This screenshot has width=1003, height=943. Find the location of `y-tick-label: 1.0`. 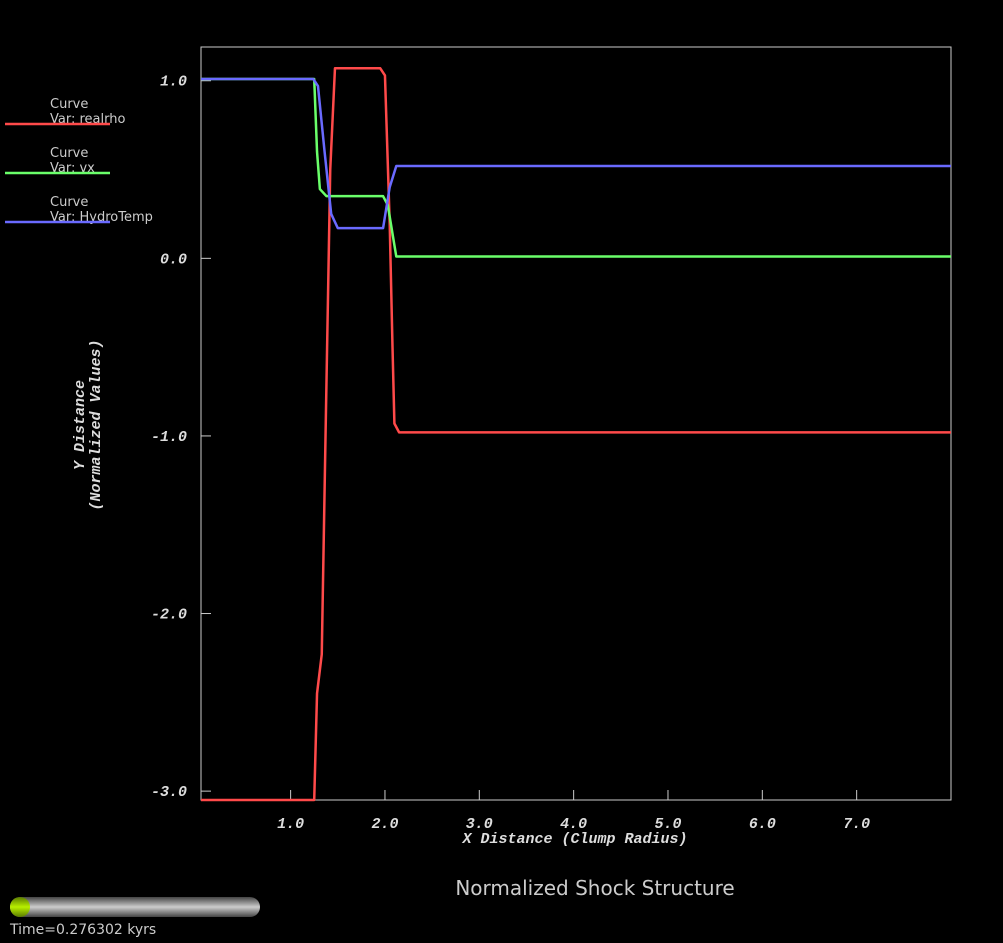

y-tick-label: 1.0 is located at coordinates (173, 82).